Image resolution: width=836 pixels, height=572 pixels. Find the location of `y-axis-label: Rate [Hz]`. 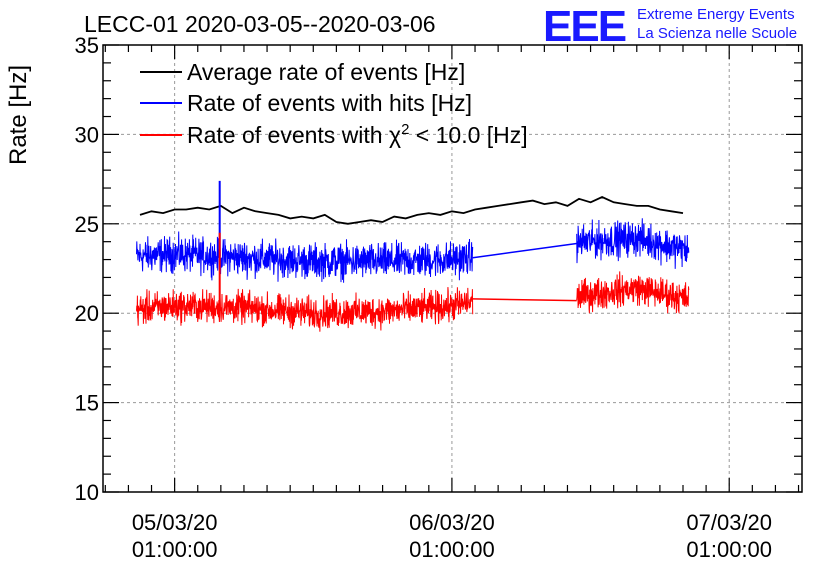

y-axis-label: Rate [Hz] is located at coordinates (18, 115).